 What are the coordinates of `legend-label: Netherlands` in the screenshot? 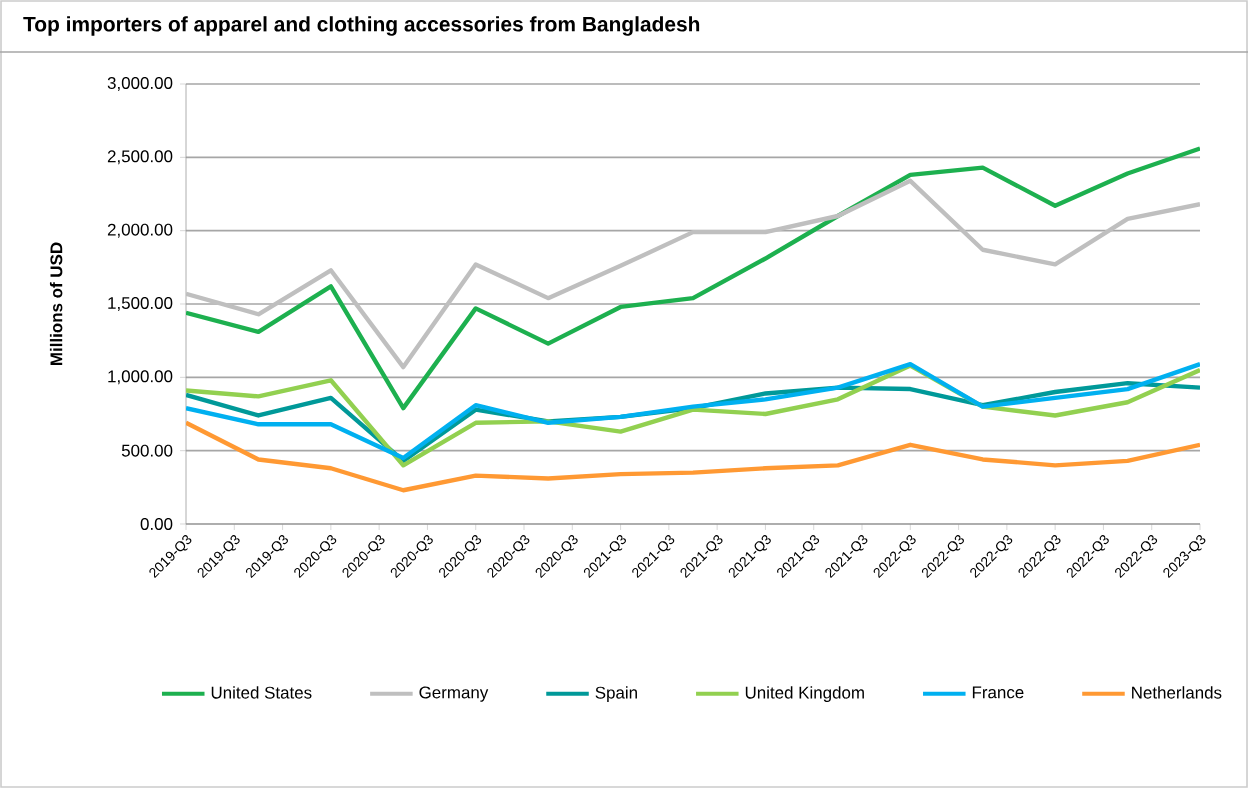 It's located at (1177, 692).